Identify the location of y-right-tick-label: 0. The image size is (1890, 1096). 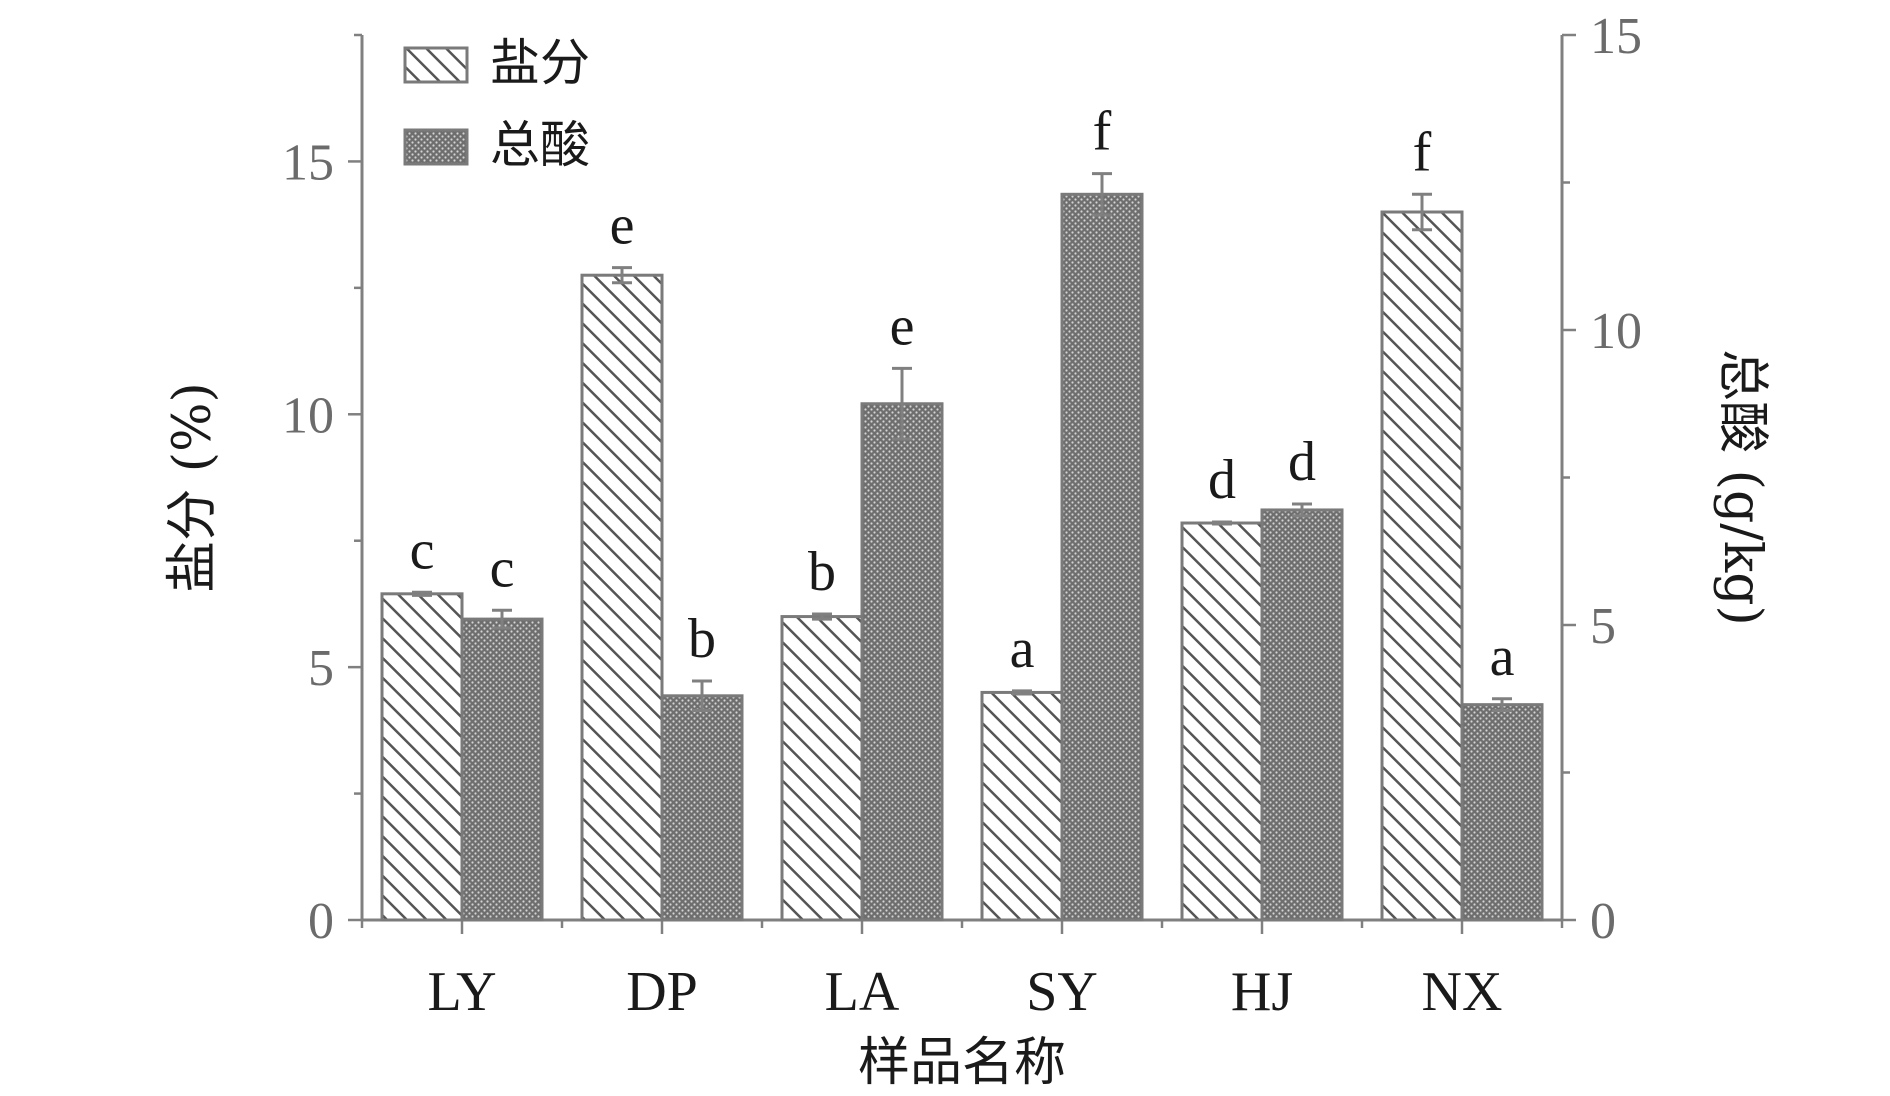
(1603, 921).